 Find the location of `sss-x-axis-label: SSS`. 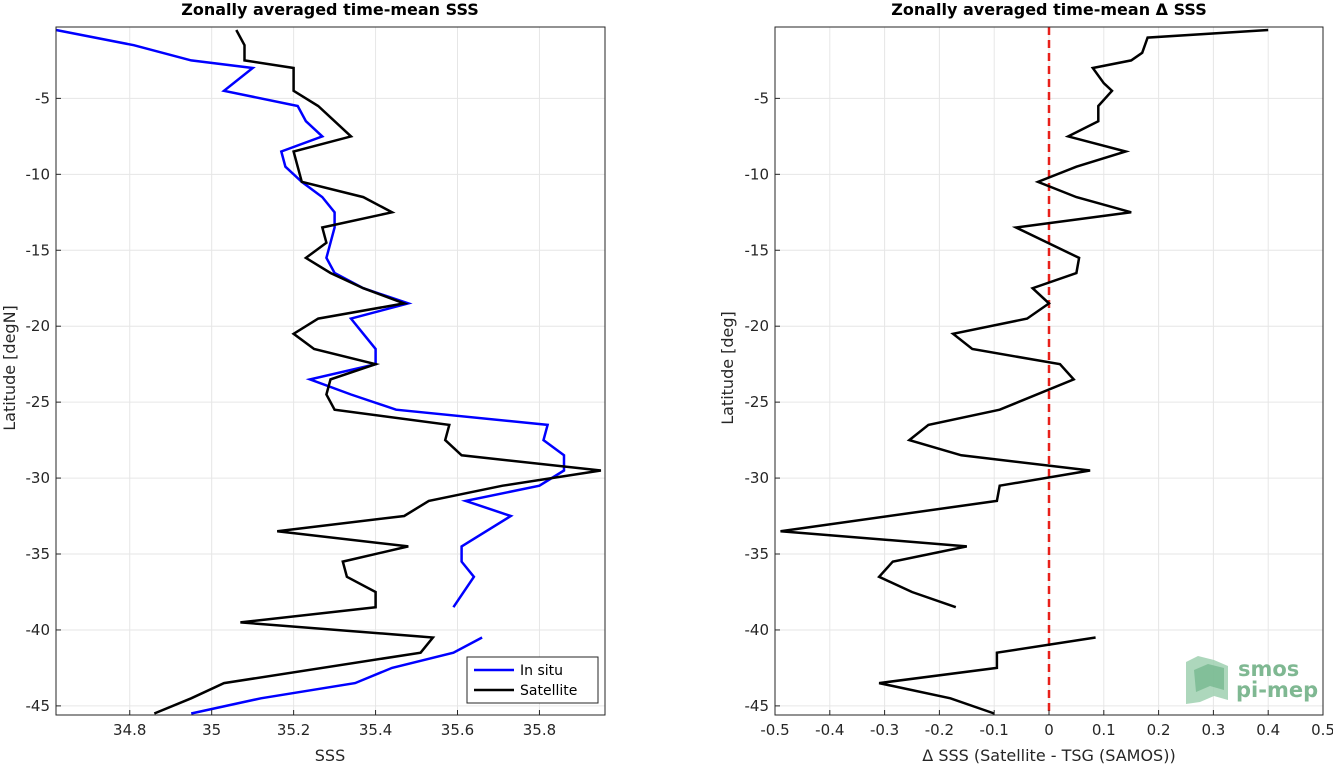

sss-x-axis-label: SSS is located at coordinates (330, 755).